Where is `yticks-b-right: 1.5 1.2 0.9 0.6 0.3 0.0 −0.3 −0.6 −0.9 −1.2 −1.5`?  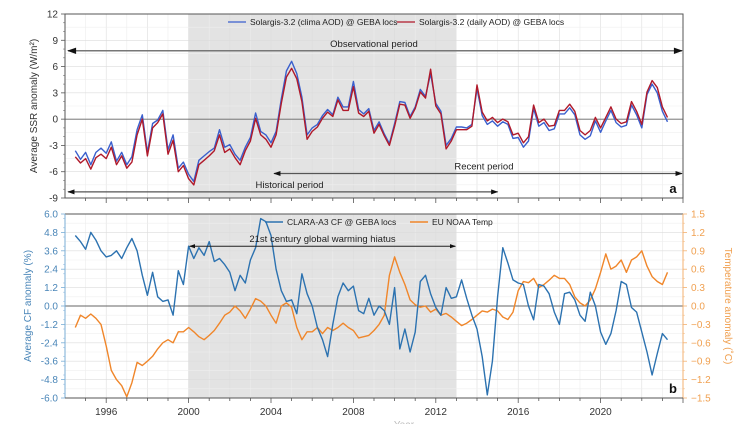
yticks-b-right: 1.5 1.2 0.9 0.6 0.3 0.0 −0.3 −0.6 −0.9 −1.2 −1.5 is located at coordinates (697, 307).